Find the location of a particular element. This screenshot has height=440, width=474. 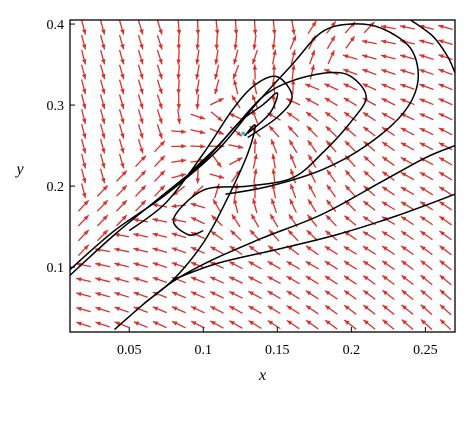

y-axis-ticks: 0.1 0.2 0.3 0.4 is located at coordinates (61, 147).